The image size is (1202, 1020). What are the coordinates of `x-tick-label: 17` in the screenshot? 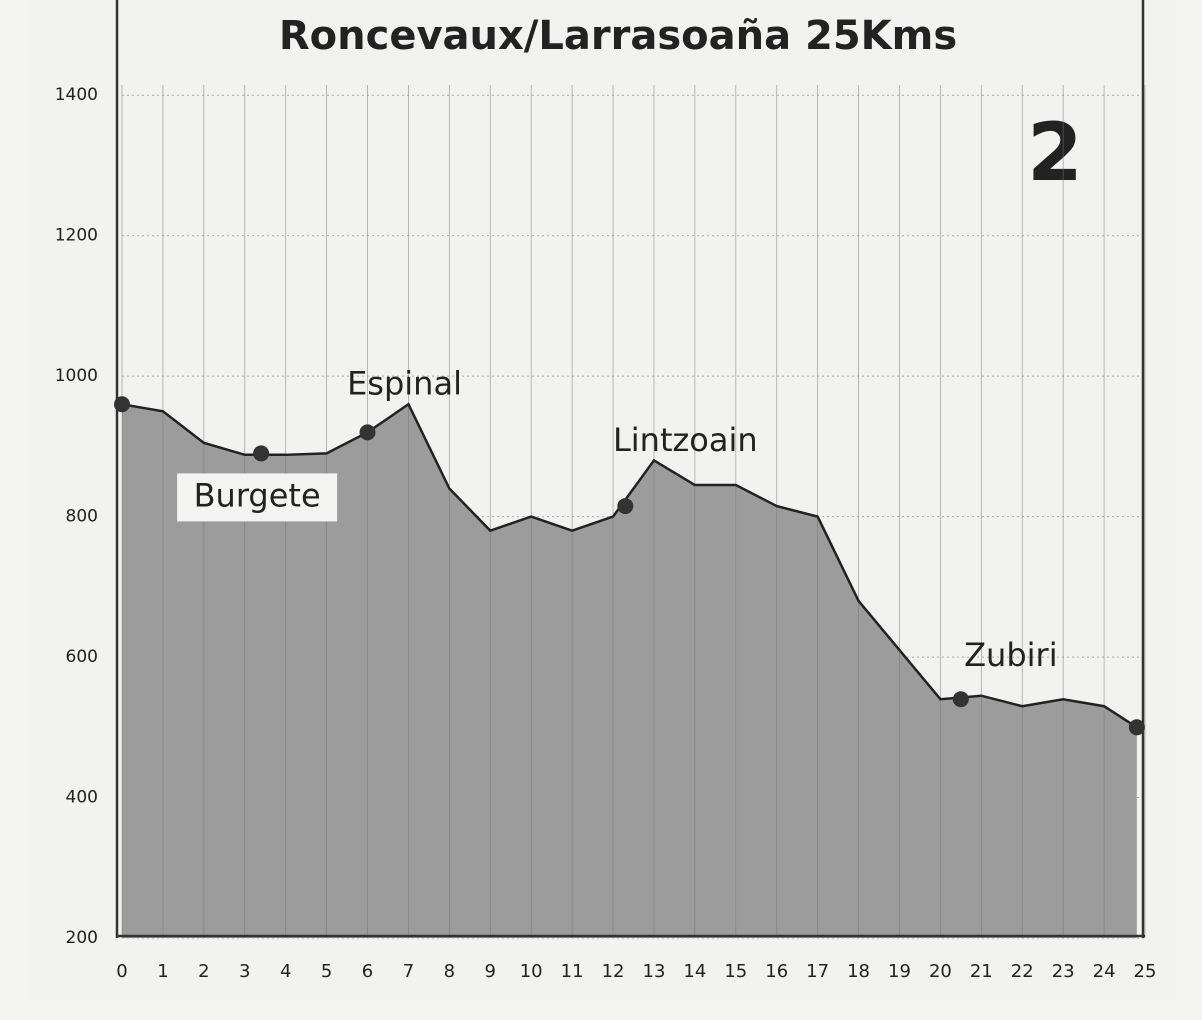 It's located at (817, 971).